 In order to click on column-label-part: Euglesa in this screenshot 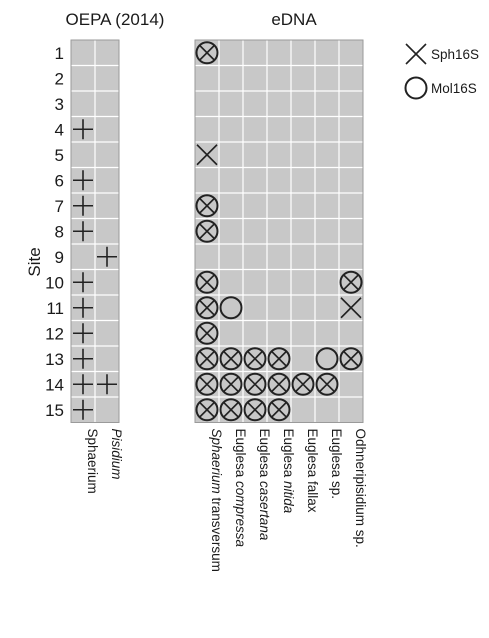, I will do `click(240, 455)`.